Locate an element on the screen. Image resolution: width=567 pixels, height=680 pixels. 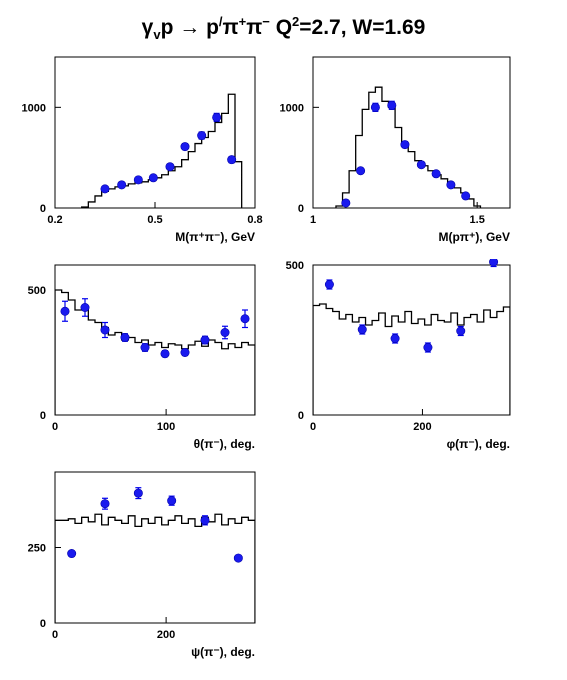
panel-3: 0 100 0 500 θ(π⁻), deg. is located at coordinates (142, 357).